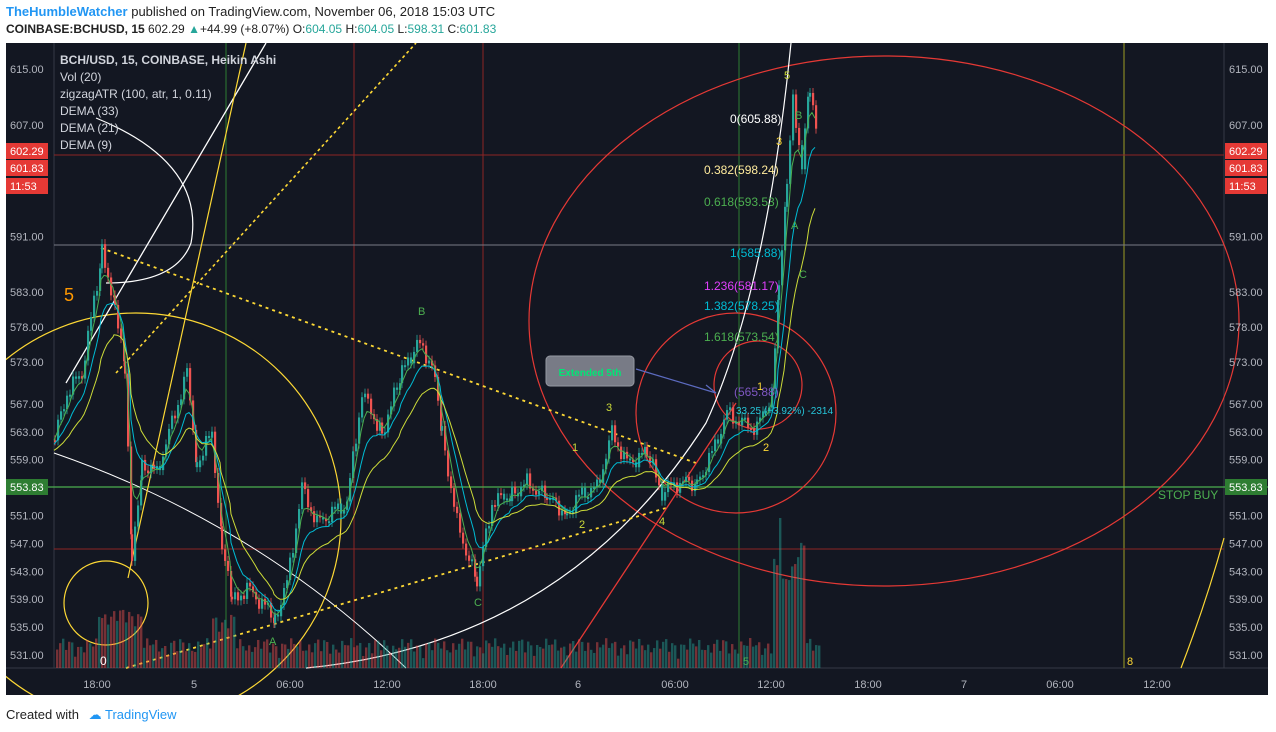 Image resolution: width=1276 pixels, height=732 pixels. I want to click on time-axis-tick: 18:00, so click(97, 685).